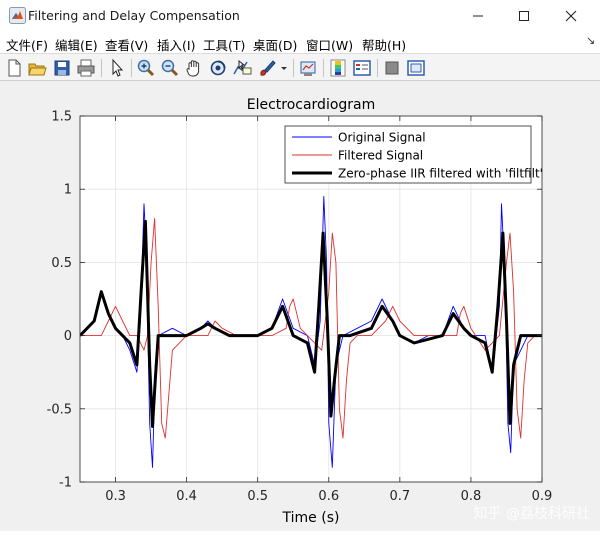 Image resolution: width=600 pixels, height=535 pixels. What do you see at coordinates (17, 15) in the screenshot?
I see `matlab-logo-icon` at bounding box center [17, 15].